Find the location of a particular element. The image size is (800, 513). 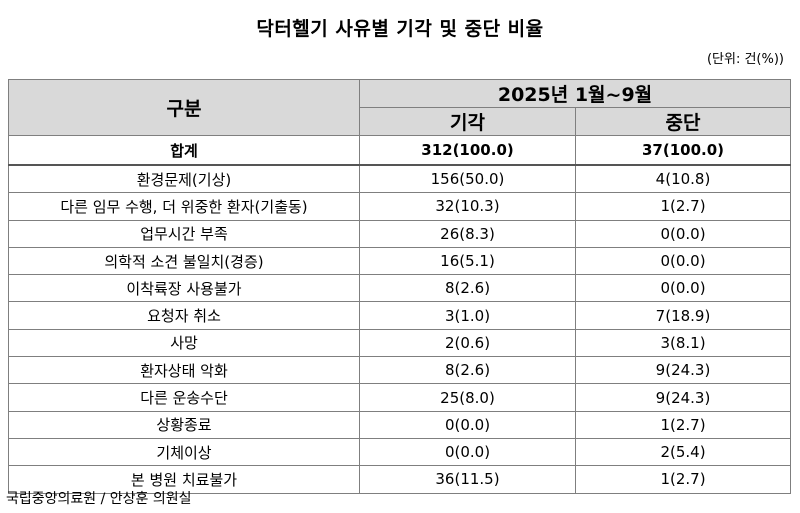

unit-note: (단위: 건(%)) is located at coordinates (745, 59).